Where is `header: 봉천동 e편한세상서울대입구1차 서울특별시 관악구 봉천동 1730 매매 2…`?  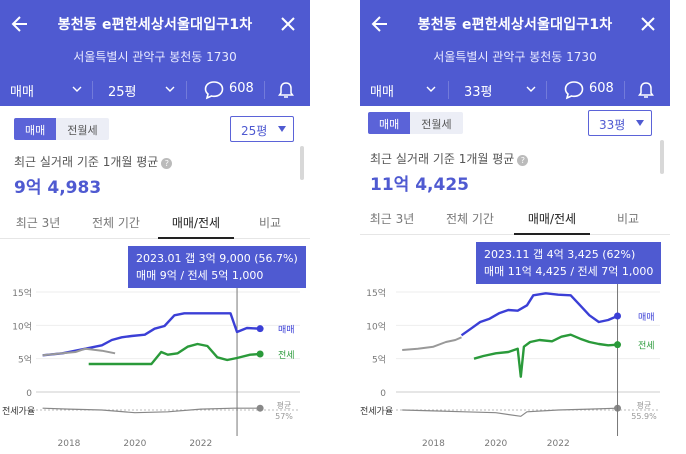 header: 봉천동 e편한세상서울대입구1차 서울특별시 관악구 봉천동 1730 매매 2… is located at coordinates (155, 53).